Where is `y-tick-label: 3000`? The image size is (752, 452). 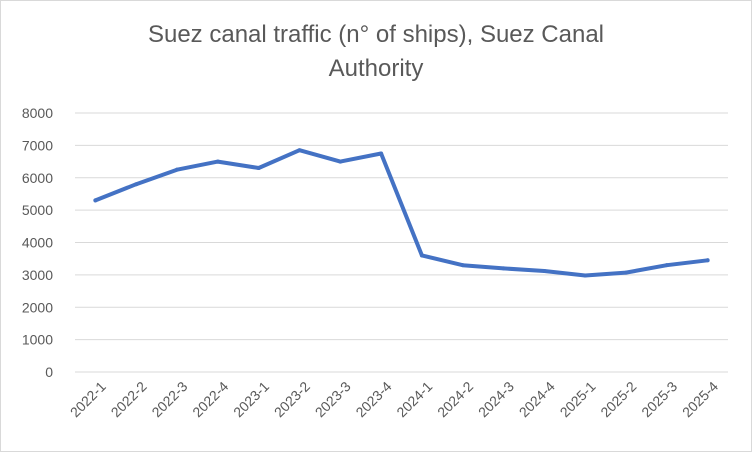
y-tick-label: 3000 is located at coordinates (37, 275).